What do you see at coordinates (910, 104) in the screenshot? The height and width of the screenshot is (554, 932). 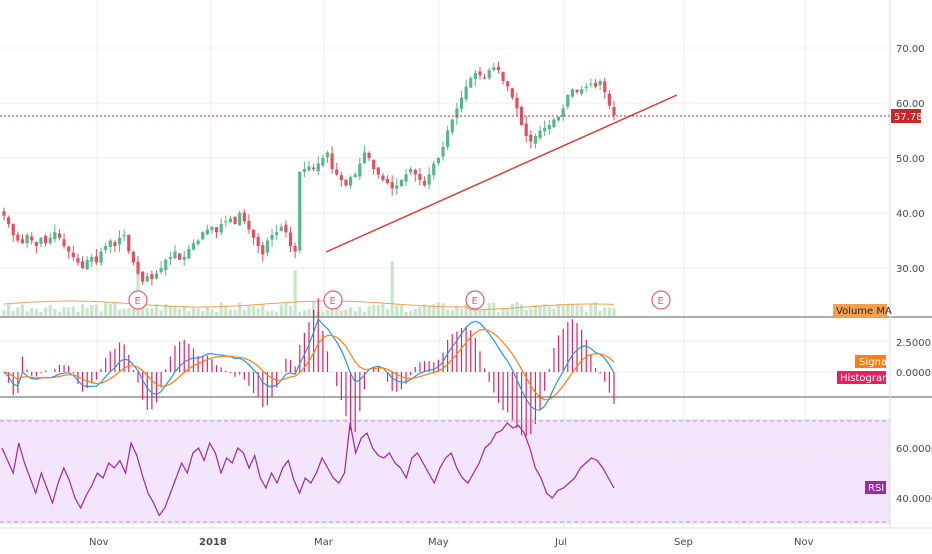 I see `price-tick: 60.00` at bounding box center [910, 104].